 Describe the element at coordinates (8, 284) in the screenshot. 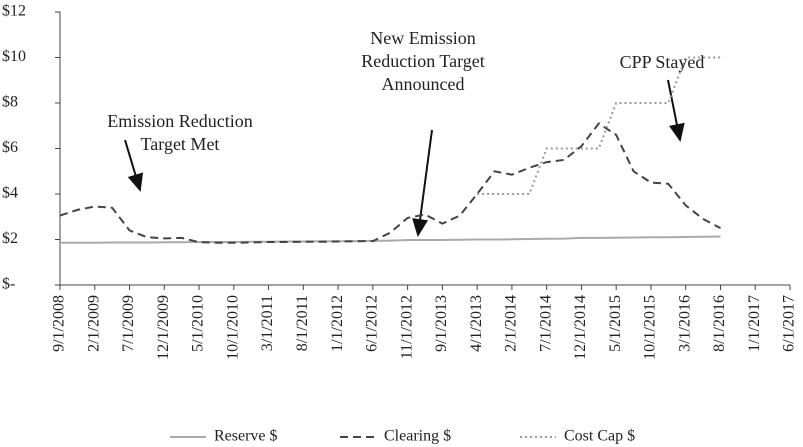

I see `y-tick-label: $-` at that location.